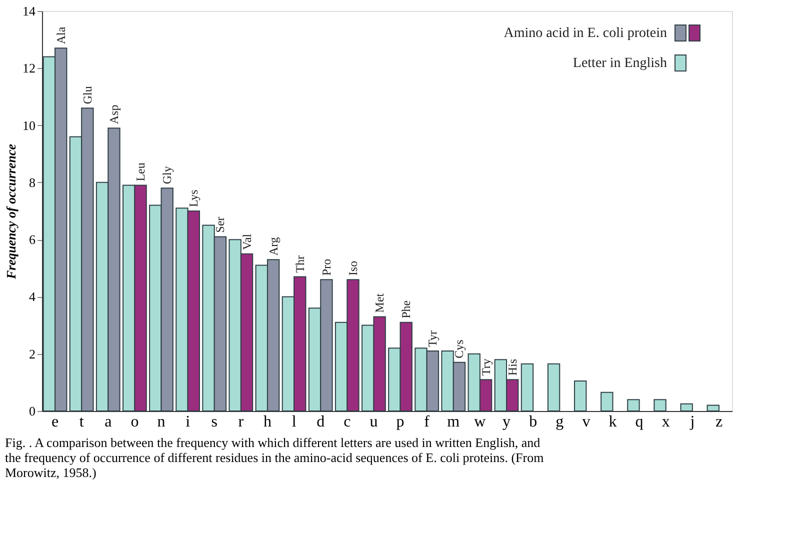 Image resolution: width=803 pixels, height=557 pixels. I want to click on annotation: Phe, so click(406, 309).